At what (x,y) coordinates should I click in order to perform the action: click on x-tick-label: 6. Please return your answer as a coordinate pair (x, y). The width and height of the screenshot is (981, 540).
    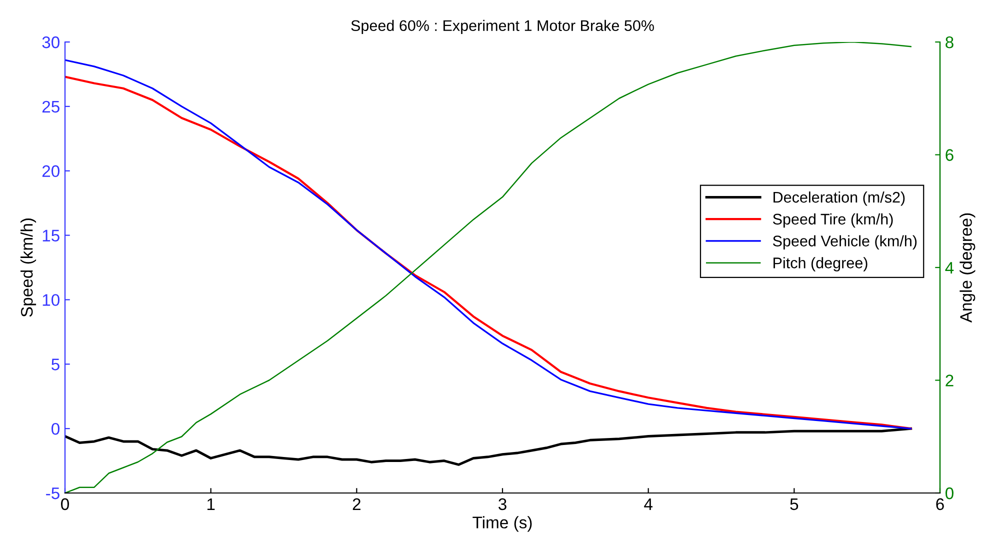
    Looking at the image, I should click on (940, 504).